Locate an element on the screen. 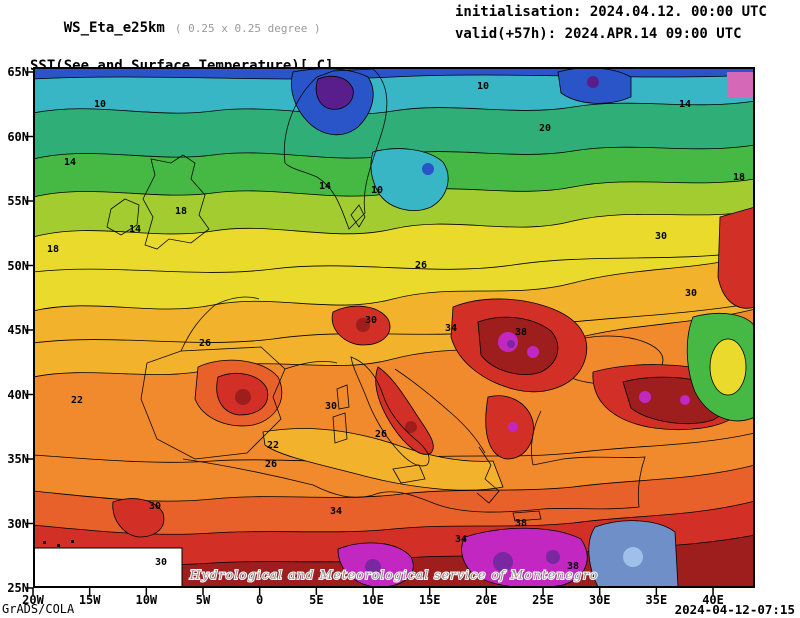 Image resolution: width=800 pixels, height=618 pixels. cold-anomaly-blobs is located at coordinates (461, 101).